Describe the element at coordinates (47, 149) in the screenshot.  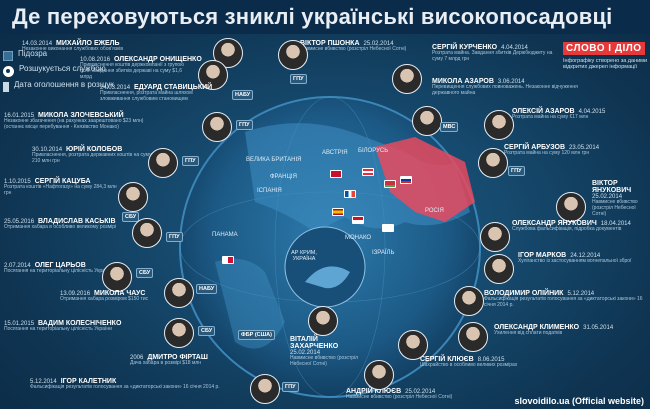
I see `entry-date: 30.10.2014` at that location.